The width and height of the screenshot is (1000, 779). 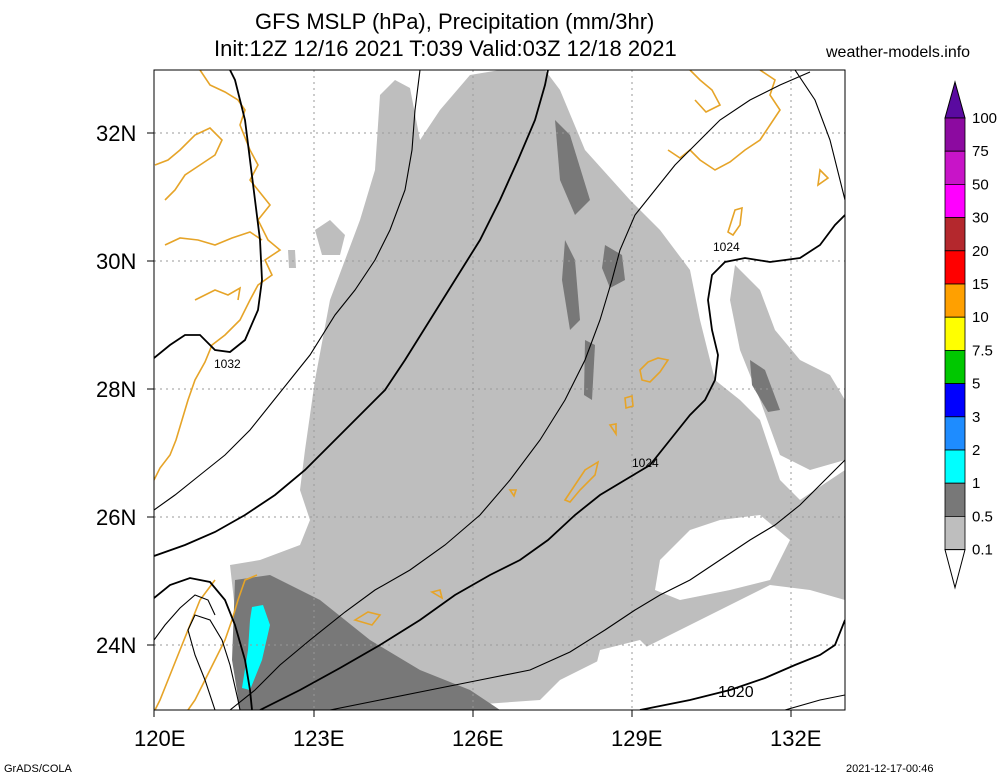 What do you see at coordinates (227, 364) in the screenshot?
I see `isobar-label-1032: 1032` at bounding box center [227, 364].